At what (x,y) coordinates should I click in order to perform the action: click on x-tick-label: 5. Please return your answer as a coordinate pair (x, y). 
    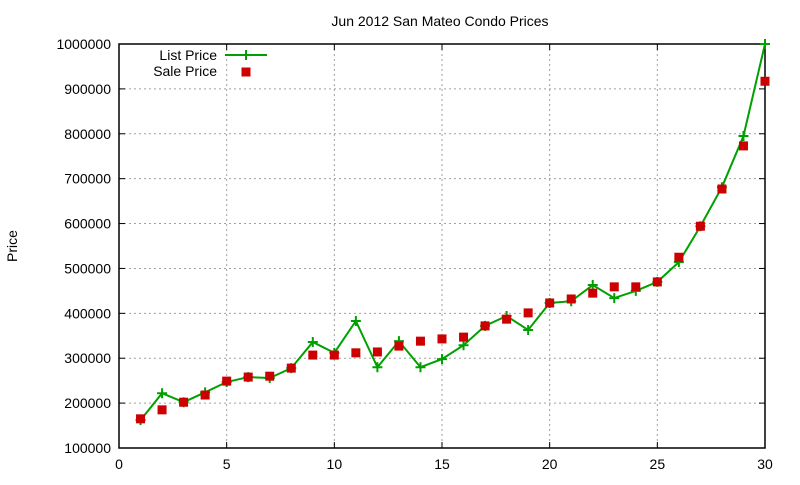
    Looking at the image, I should click on (227, 464).